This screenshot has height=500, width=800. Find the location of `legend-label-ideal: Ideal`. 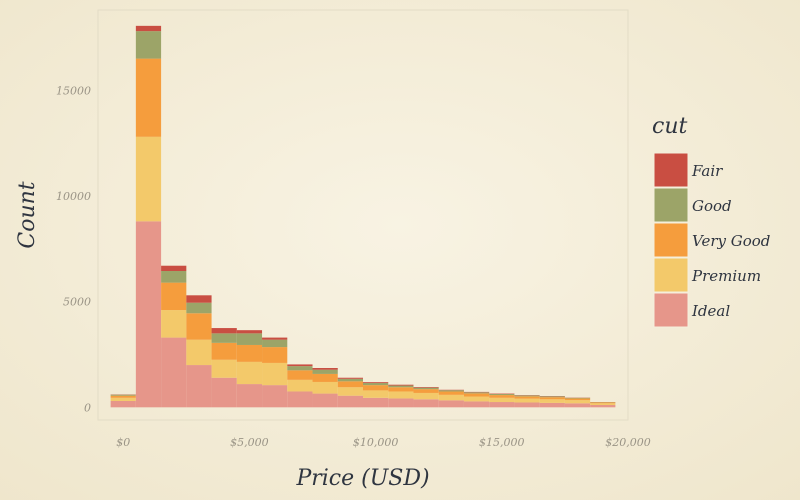

legend-label-ideal: Ideal is located at coordinates (710, 311).